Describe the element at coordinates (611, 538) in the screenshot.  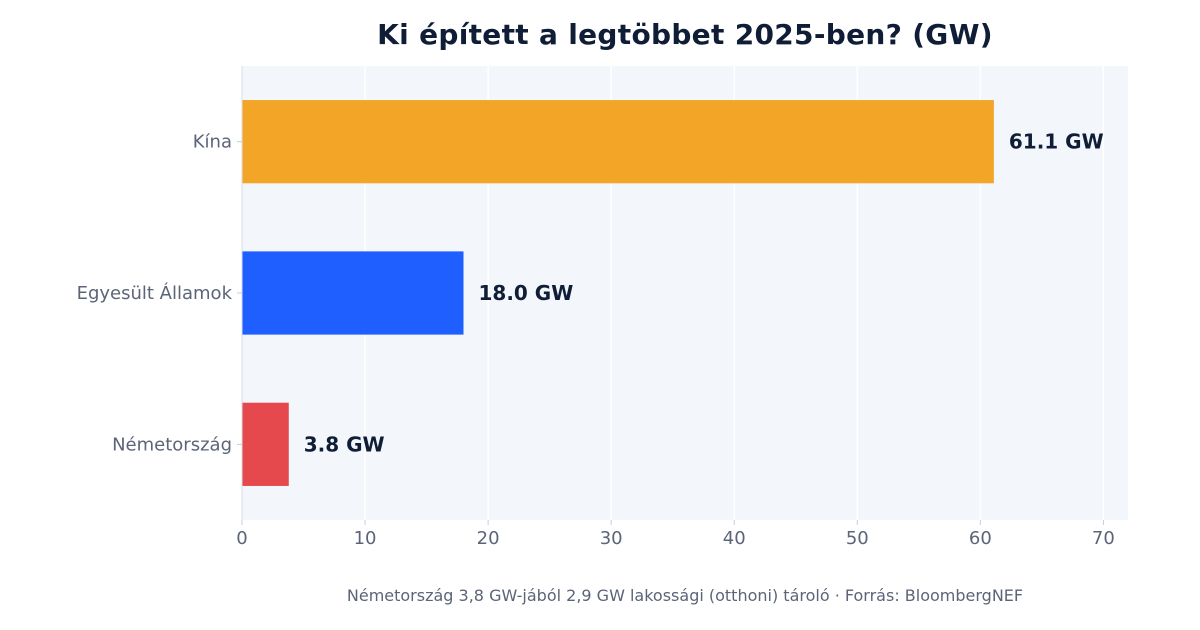
I see `x-tick-label: 30` at that location.